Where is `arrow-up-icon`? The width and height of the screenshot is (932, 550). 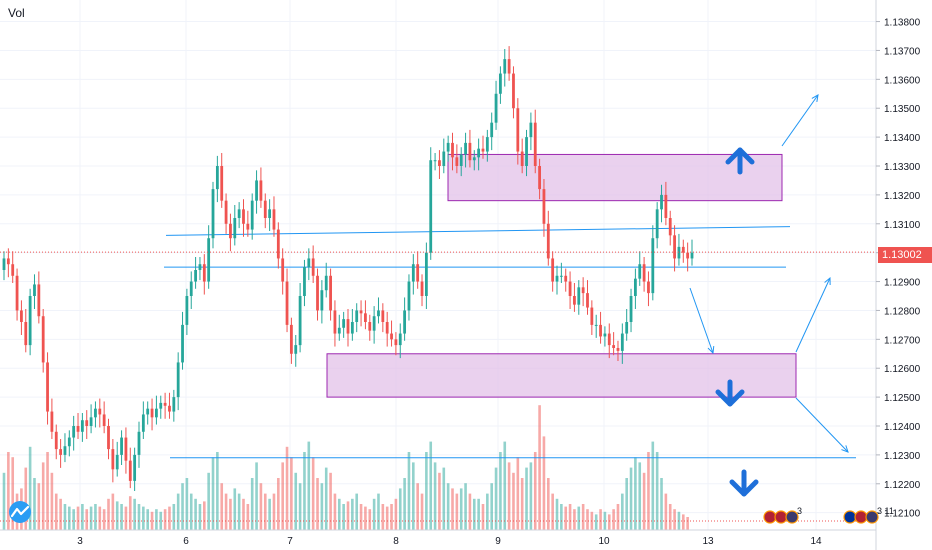 arrow-up-icon is located at coordinates (740, 161).